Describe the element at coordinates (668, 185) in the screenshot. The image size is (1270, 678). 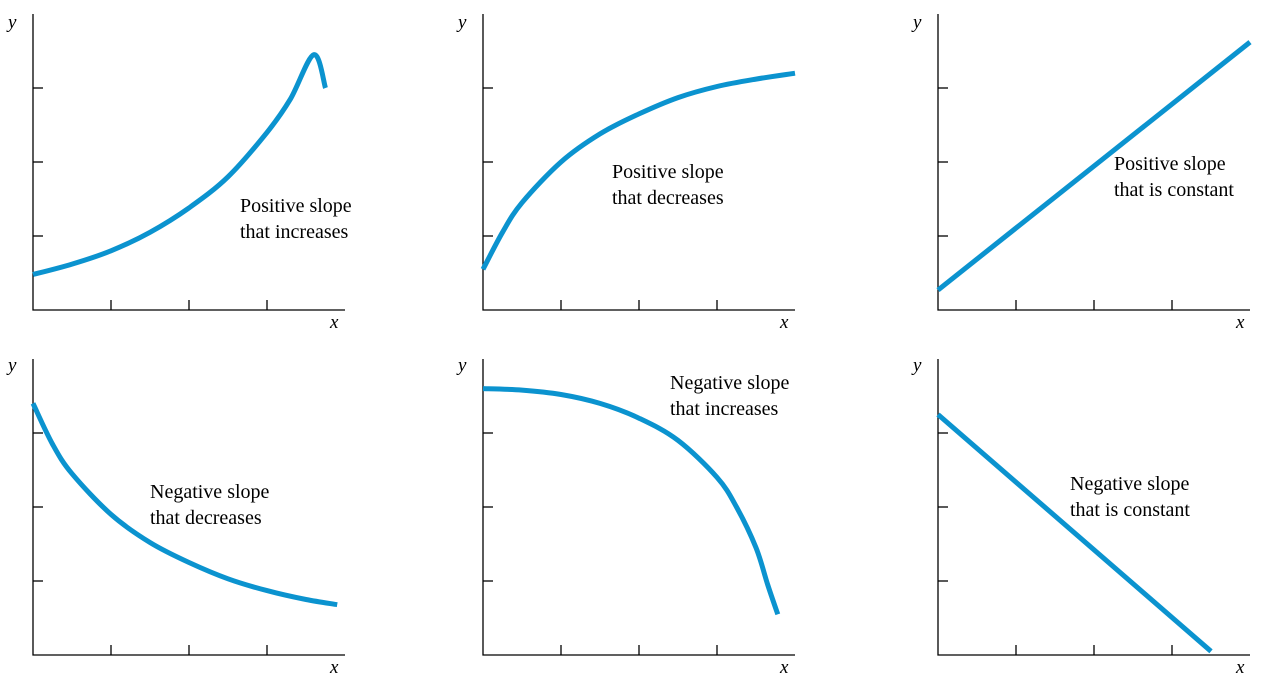
I see `annotation: Positive slope that decreases` at that location.